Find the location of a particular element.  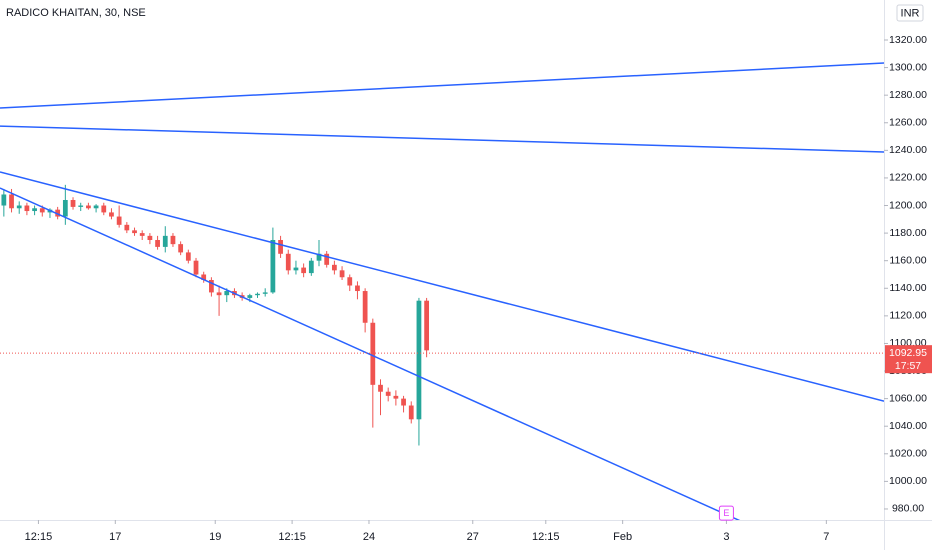

y-tick-label: 1140.00 is located at coordinates (907, 288).